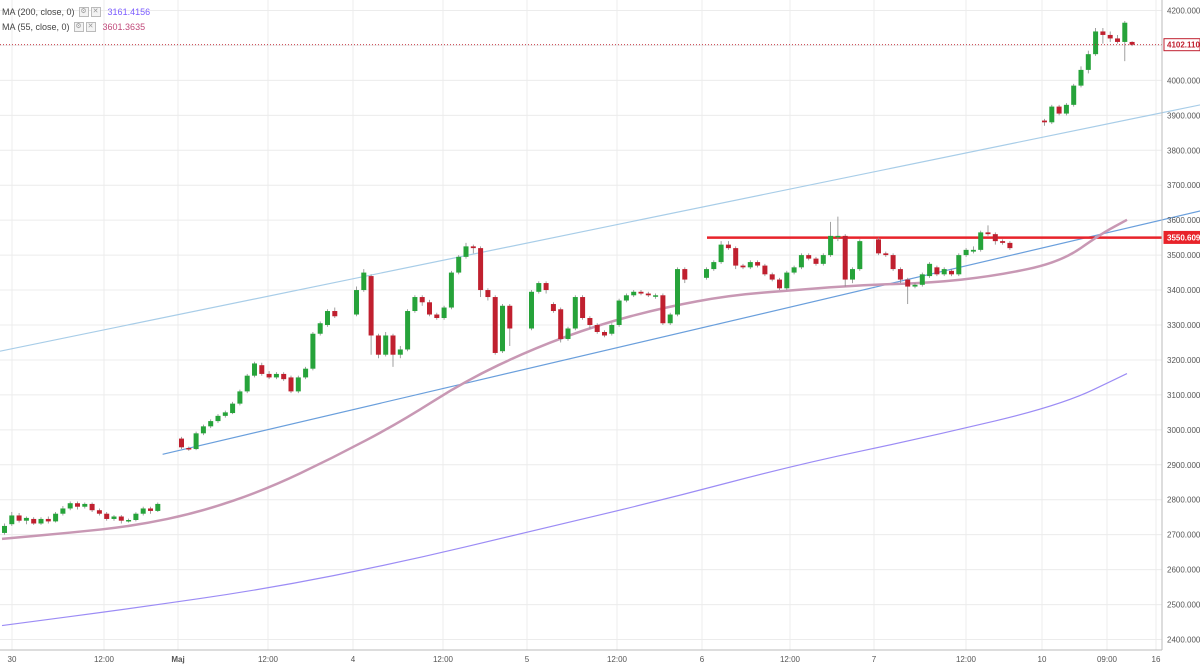 This screenshot has height=665, width=1200. What do you see at coordinates (1183, 290) in the screenshot?
I see `y-tick-label: 3400.000` at bounding box center [1183, 290].